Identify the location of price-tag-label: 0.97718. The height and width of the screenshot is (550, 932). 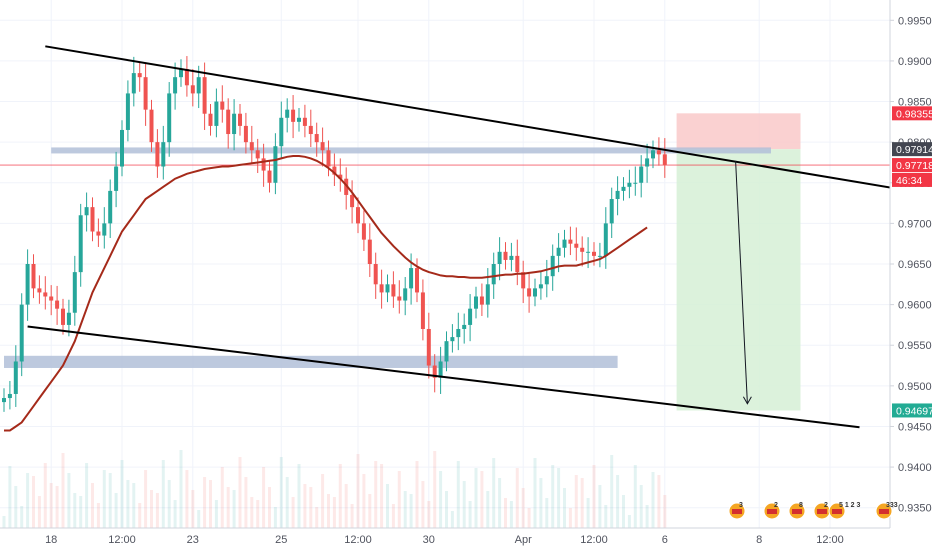
(914, 166).